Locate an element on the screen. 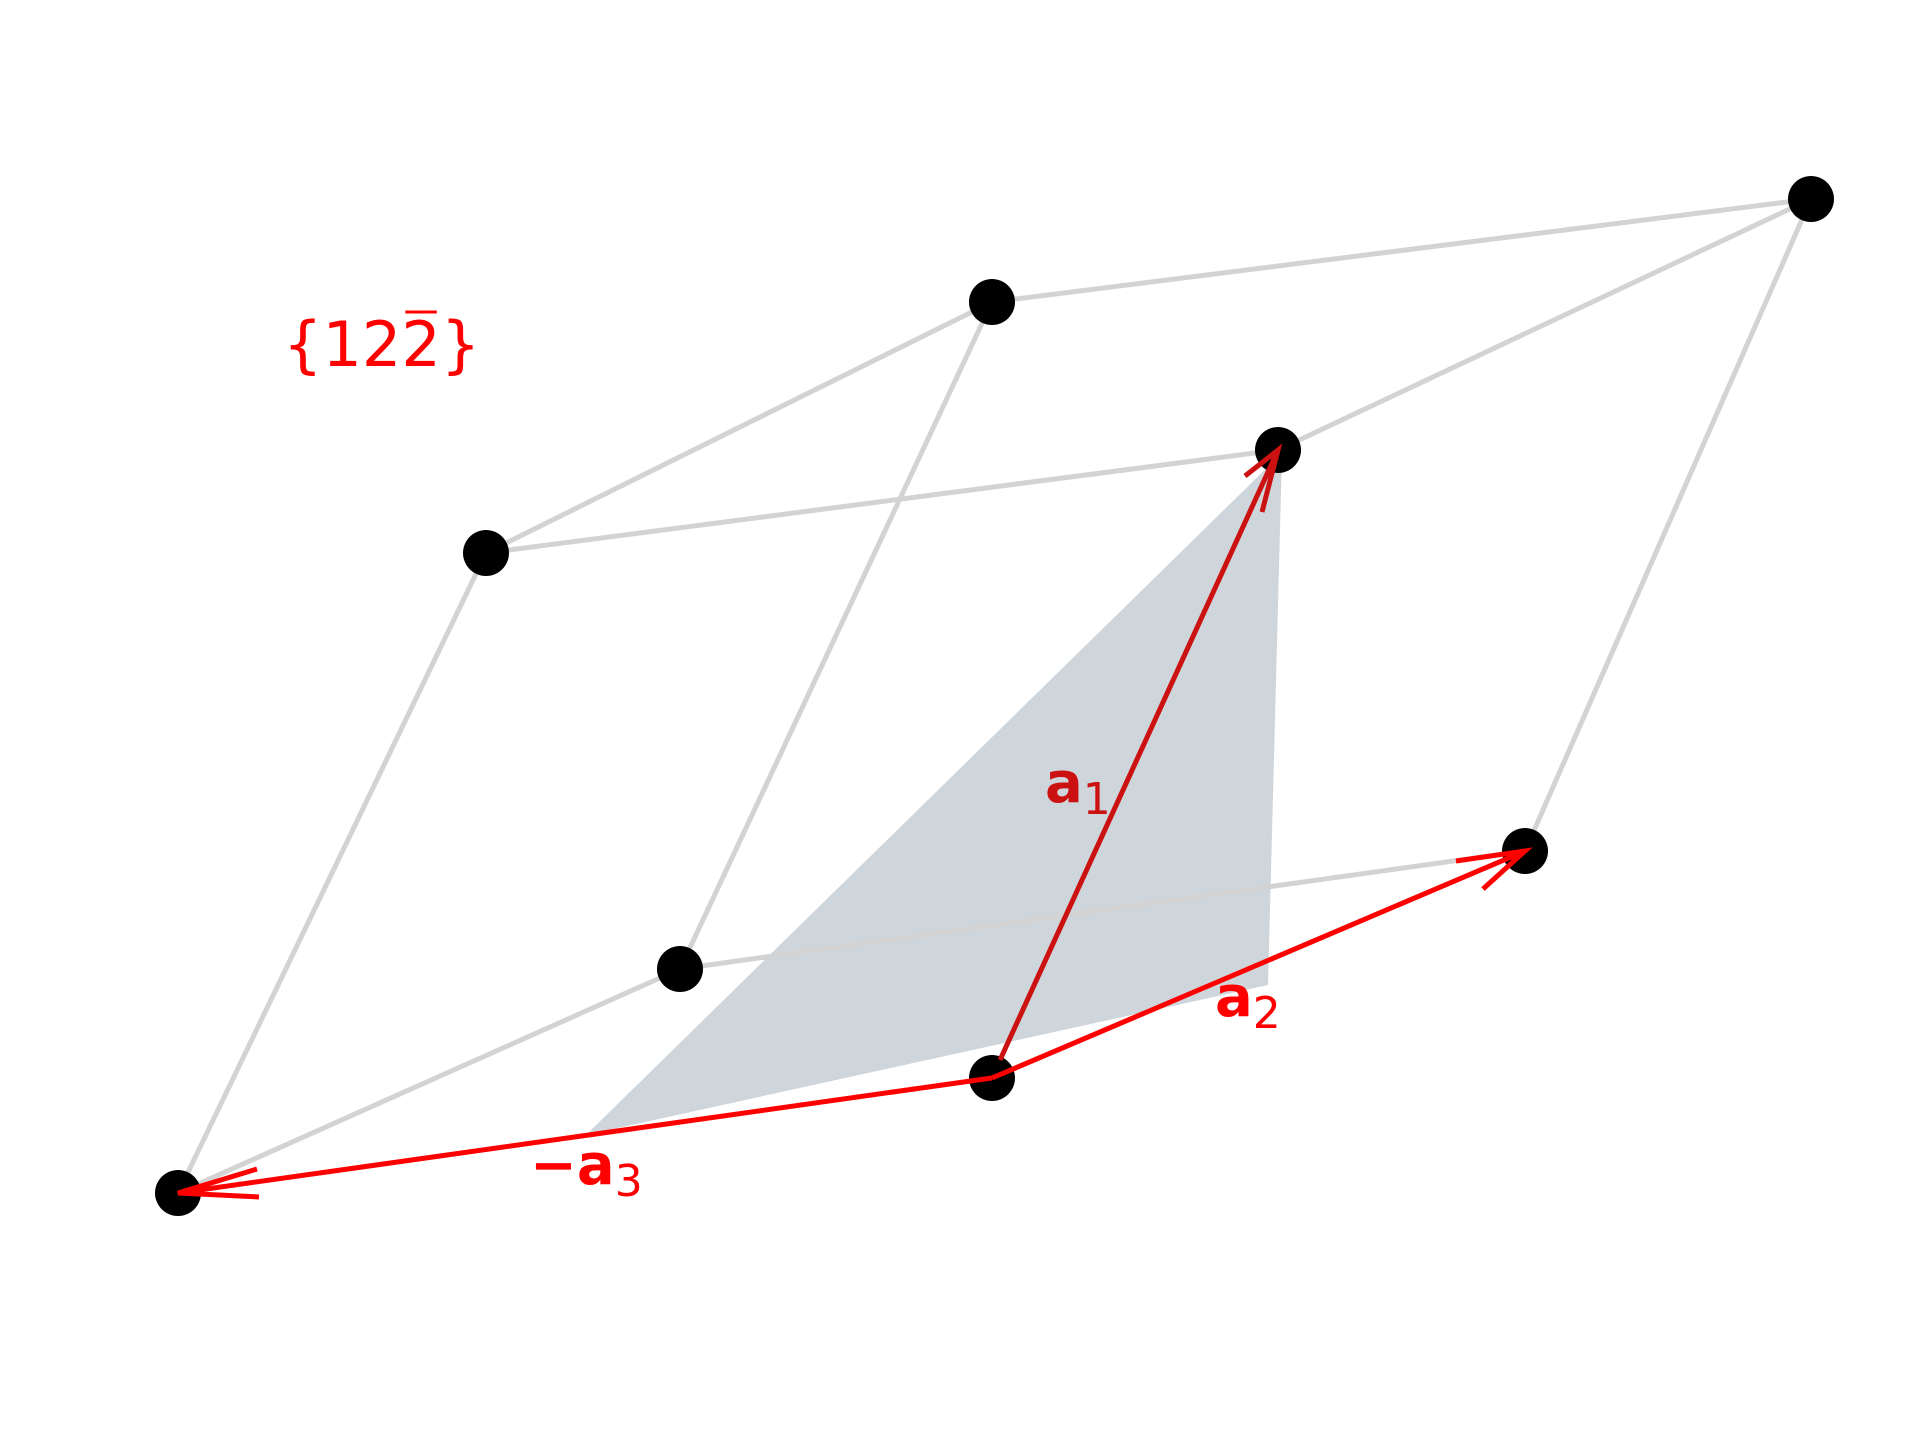 The height and width of the screenshot is (1440, 1920). vector-a1-label: a1 is located at coordinates (1078, 788).